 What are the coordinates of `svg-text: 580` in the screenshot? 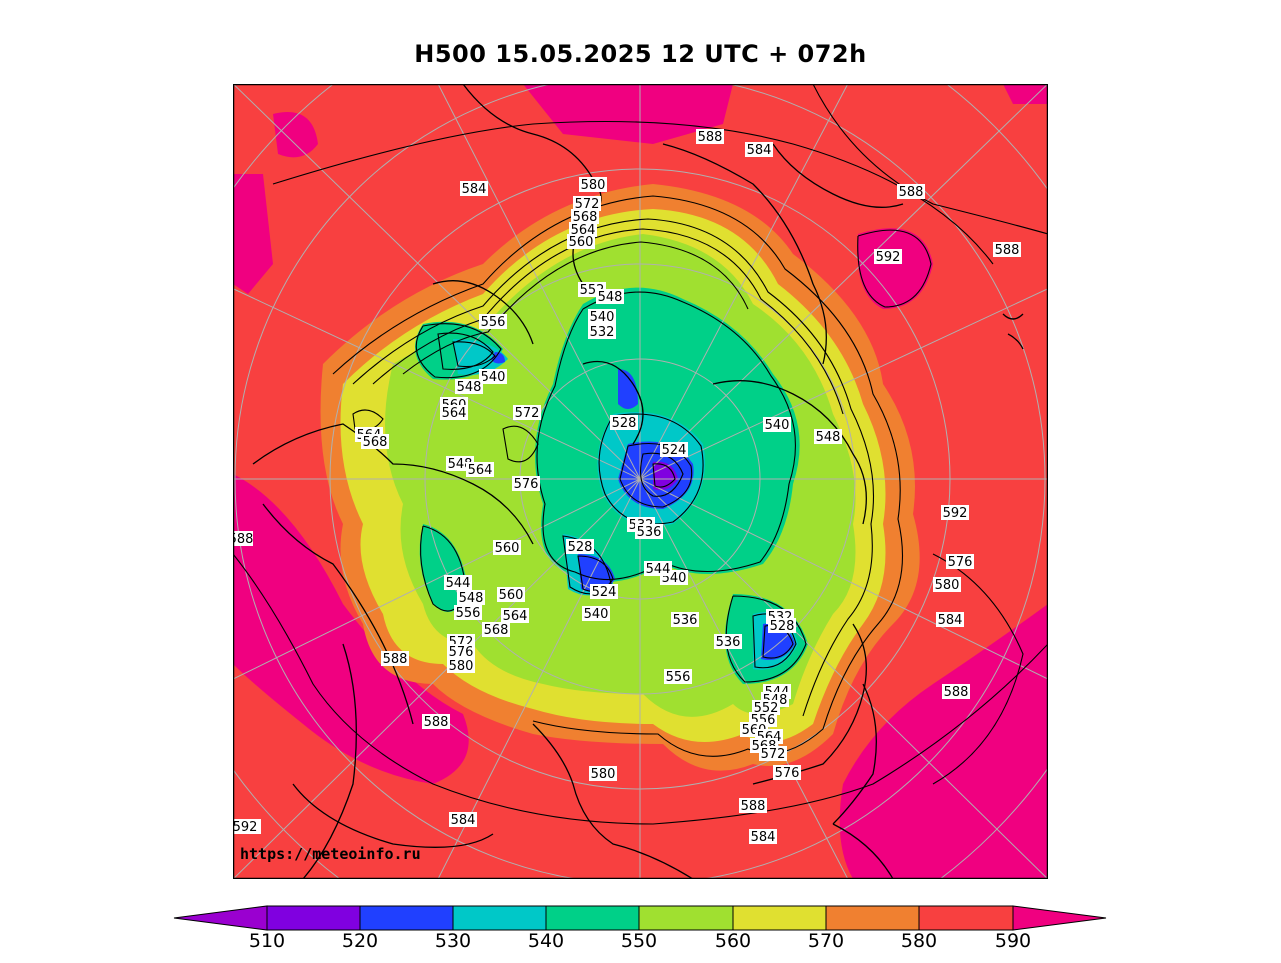 It's located at (947, 585).